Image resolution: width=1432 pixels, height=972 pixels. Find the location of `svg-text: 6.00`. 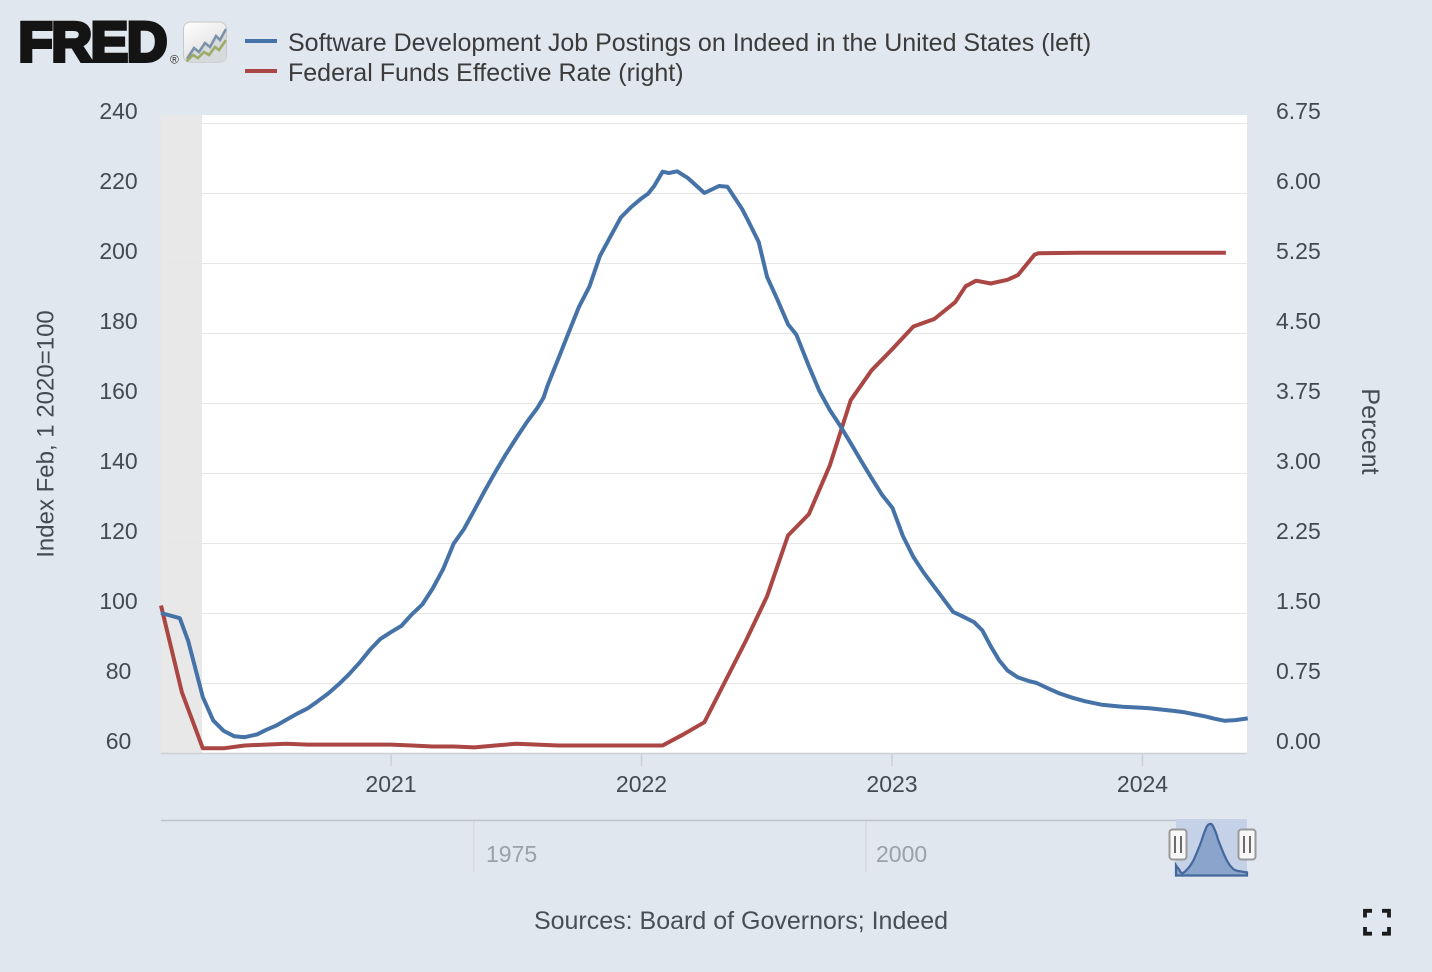

svg-text: 6.00 is located at coordinates (1298, 181).